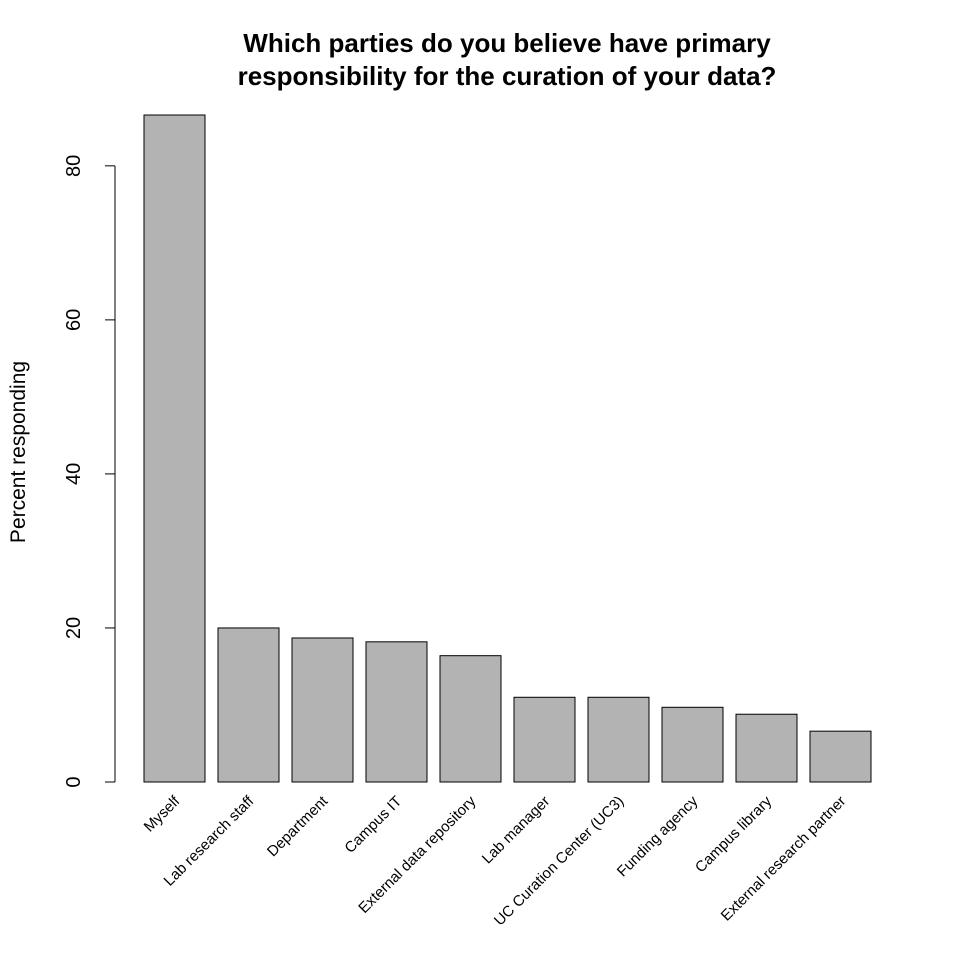 The width and height of the screenshot is (960, 960). I want to click on x-tick-label: External research partner, so click(784, 859).